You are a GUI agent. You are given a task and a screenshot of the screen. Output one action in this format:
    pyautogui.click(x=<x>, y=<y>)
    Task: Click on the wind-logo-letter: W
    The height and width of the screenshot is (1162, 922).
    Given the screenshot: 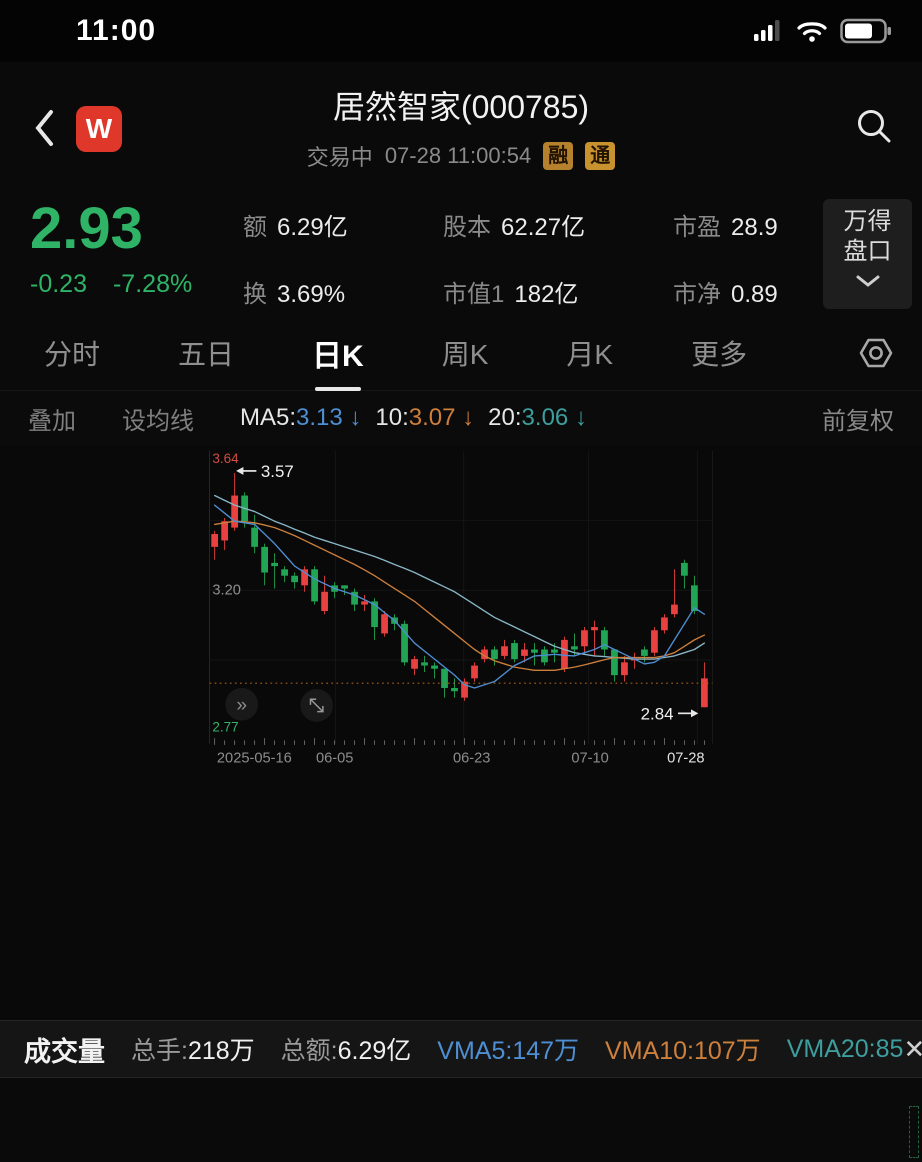 What is the action you would take?
    pyautogui.click(x=99, y=128)
    